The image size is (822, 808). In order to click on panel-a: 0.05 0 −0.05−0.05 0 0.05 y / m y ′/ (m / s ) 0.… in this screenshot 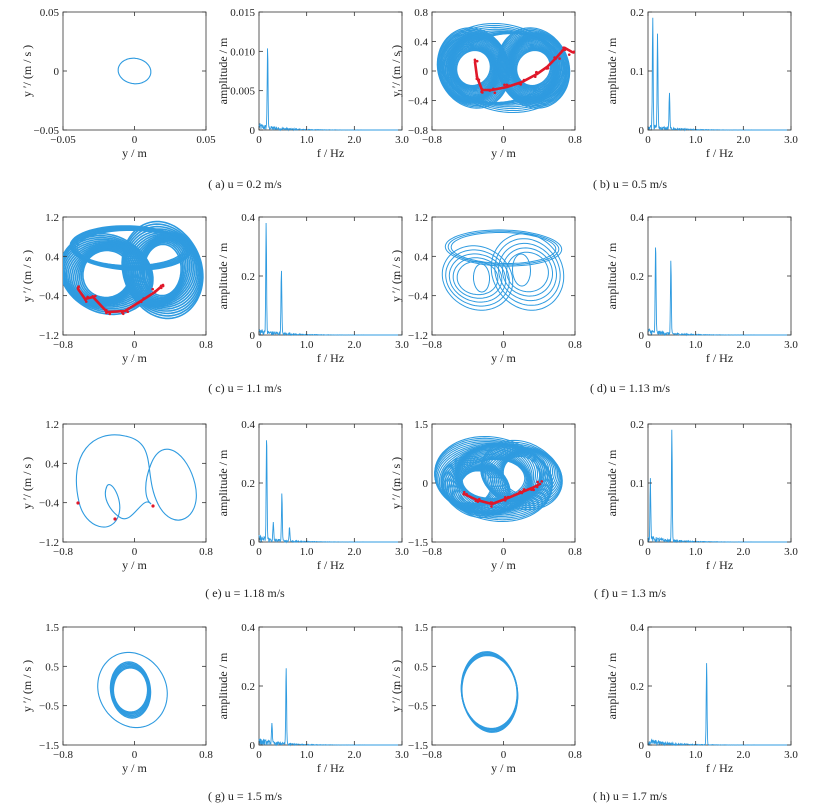, I will do `click(214, 99)`.